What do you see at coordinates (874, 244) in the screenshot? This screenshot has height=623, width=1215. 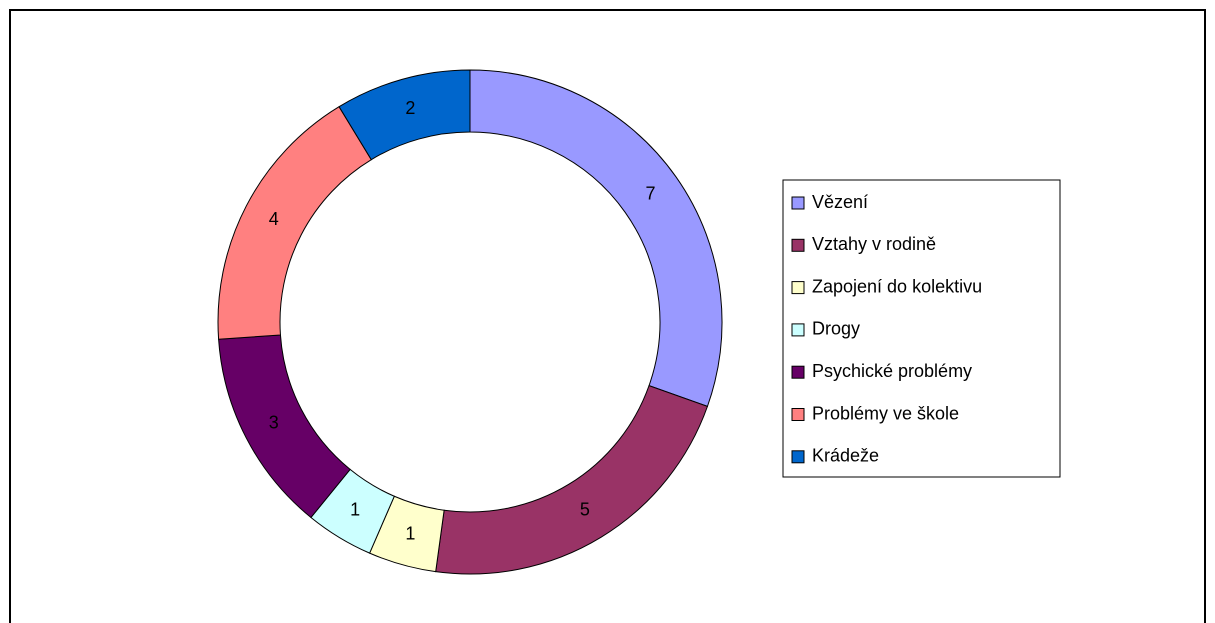 I see `legend-label: Vztahy v rodině` at bounding box center [874, 244].